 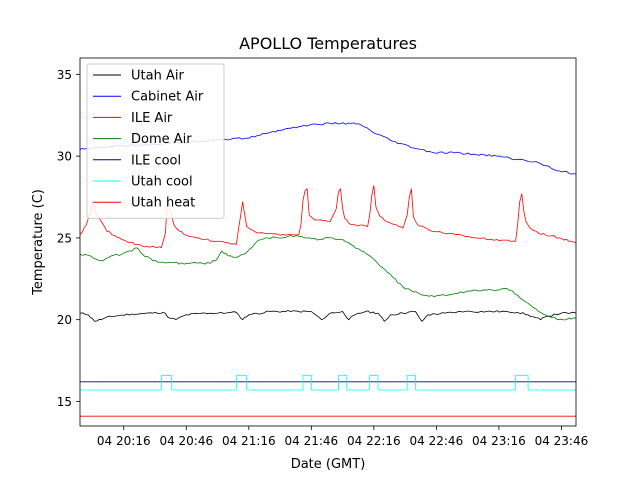 I want to click on y-tick-label: 25, so click(x=64, y=238).